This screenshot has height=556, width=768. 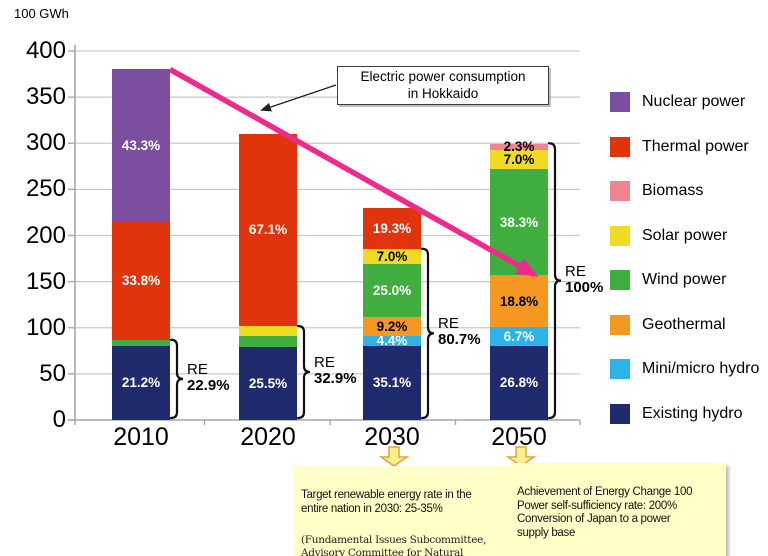 I want to click on segment-value-label: 43.3%, so click(x=141, y=145).